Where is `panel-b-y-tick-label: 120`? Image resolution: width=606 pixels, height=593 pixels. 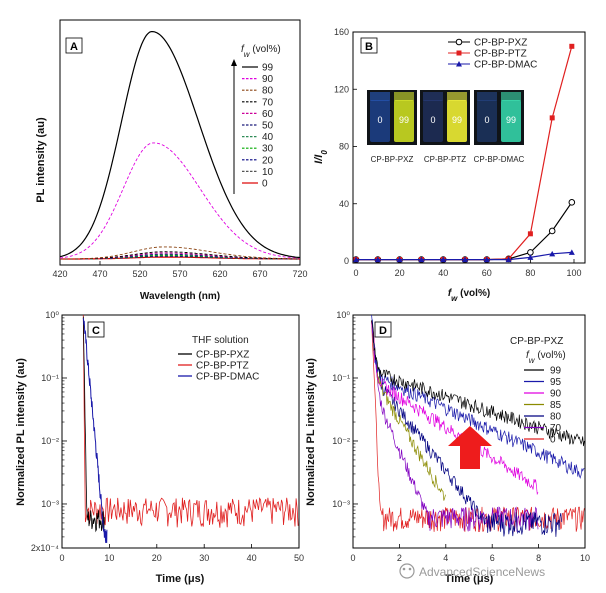
panel-b-y-tick-label: 120 is located at coordinates (341, 89).